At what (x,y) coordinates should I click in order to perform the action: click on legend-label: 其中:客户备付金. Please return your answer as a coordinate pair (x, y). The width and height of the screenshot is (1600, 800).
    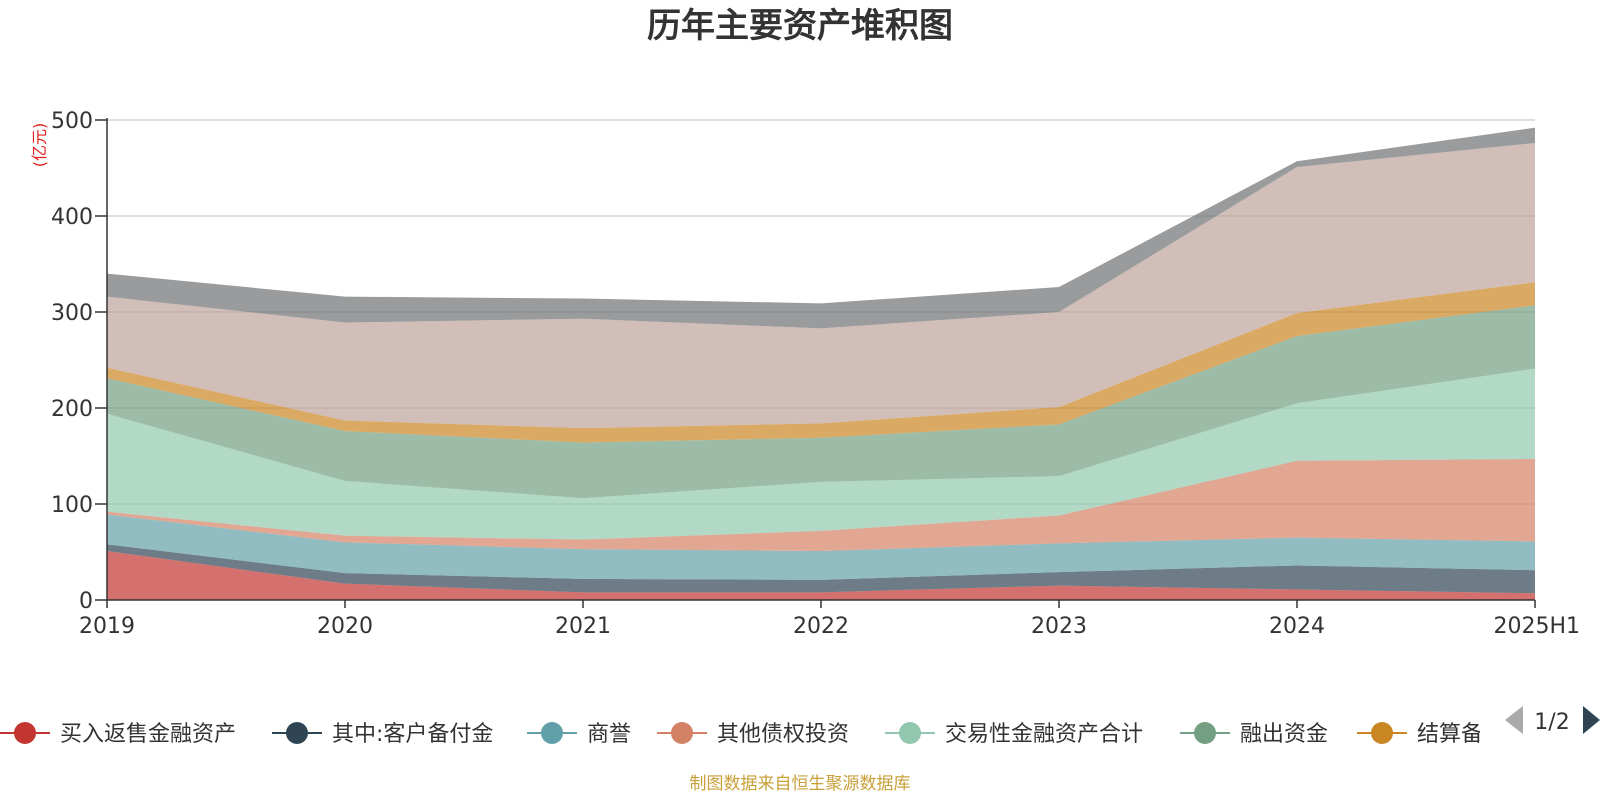
    Looking at the image, I should click on (412, 734).